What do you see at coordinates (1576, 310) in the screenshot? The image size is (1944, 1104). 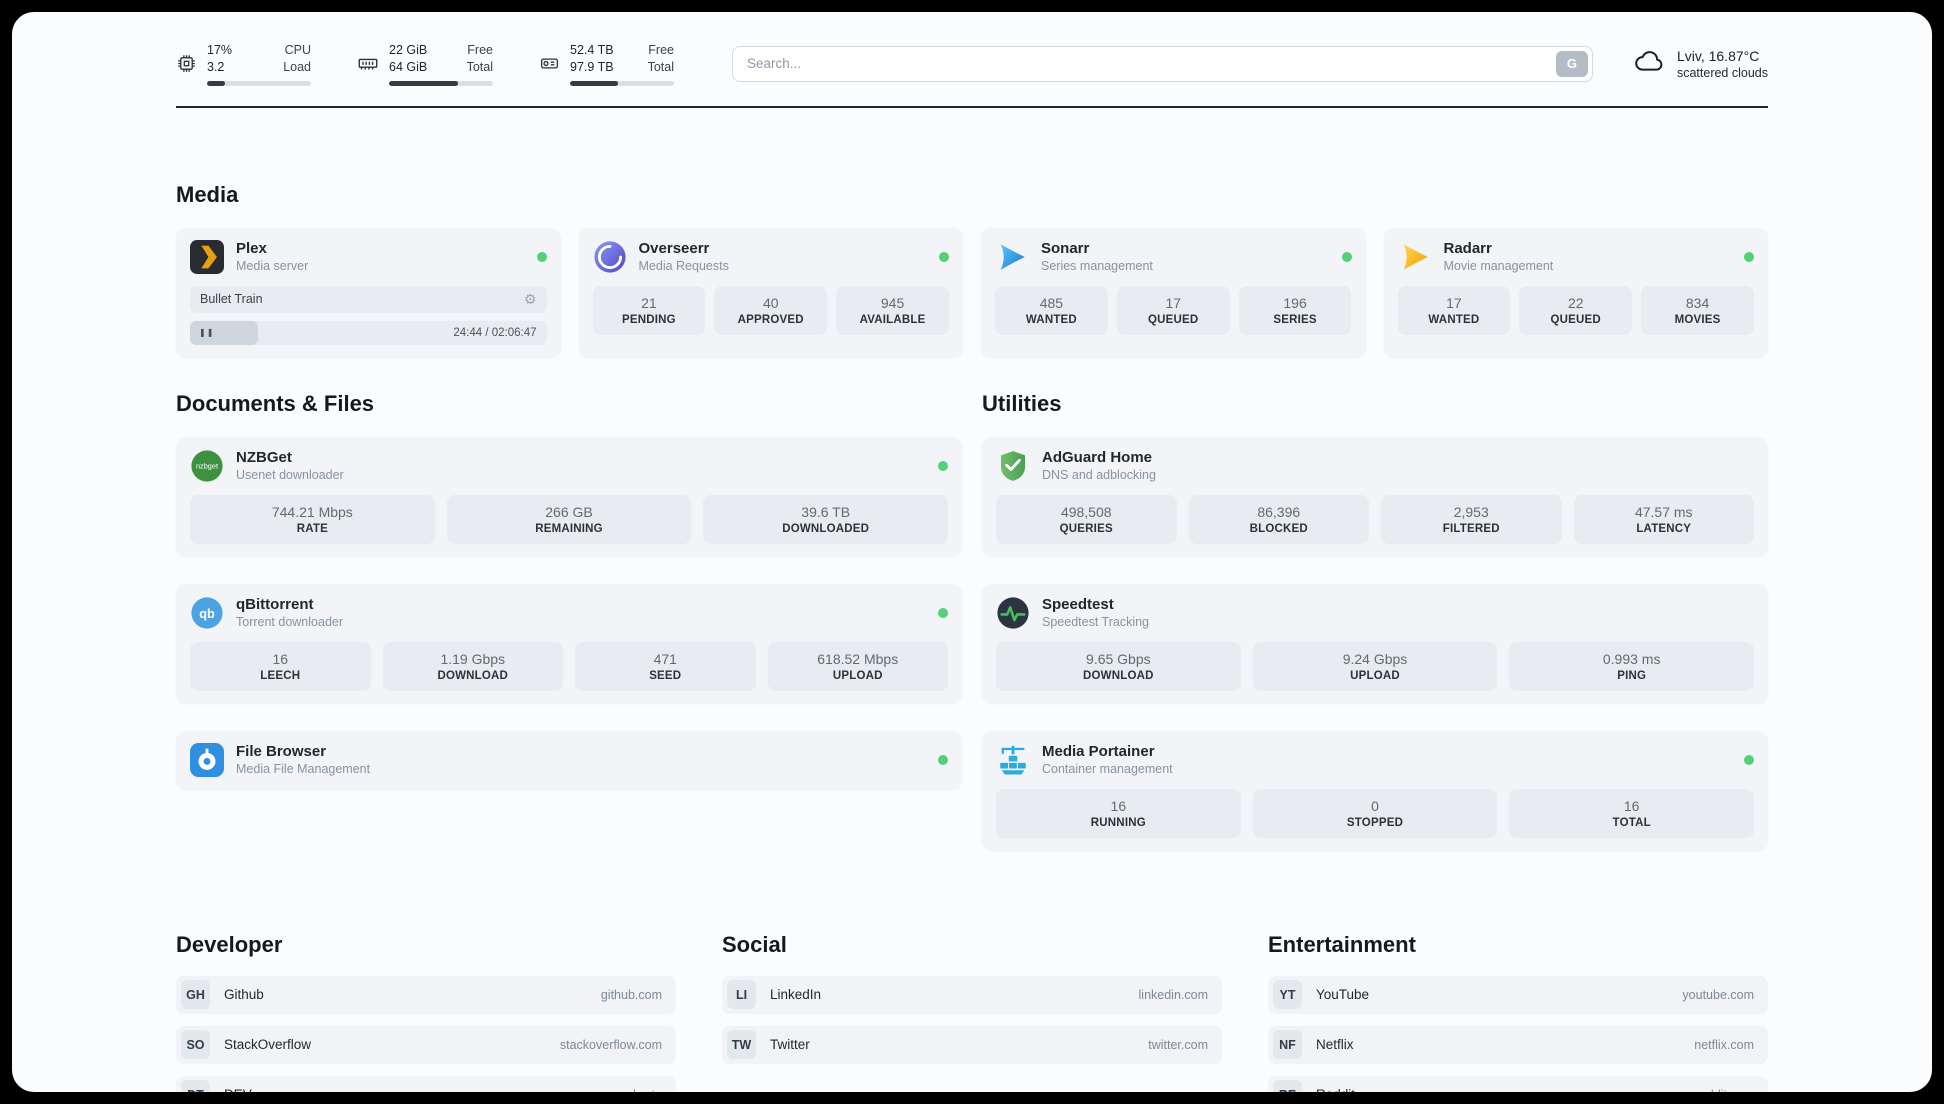 I see `stat-queued: 22 QUEUED` at bounding box center [1576, 310].